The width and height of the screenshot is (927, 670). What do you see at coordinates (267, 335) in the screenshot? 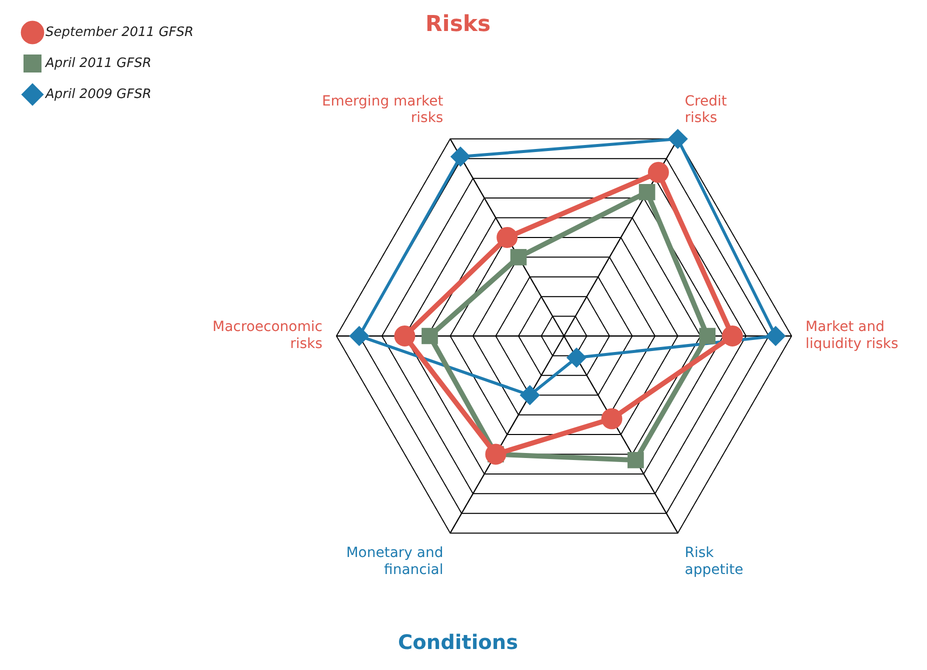
I see `spoke-label: Macroeconomic risks` at bounding box center [267, 335].